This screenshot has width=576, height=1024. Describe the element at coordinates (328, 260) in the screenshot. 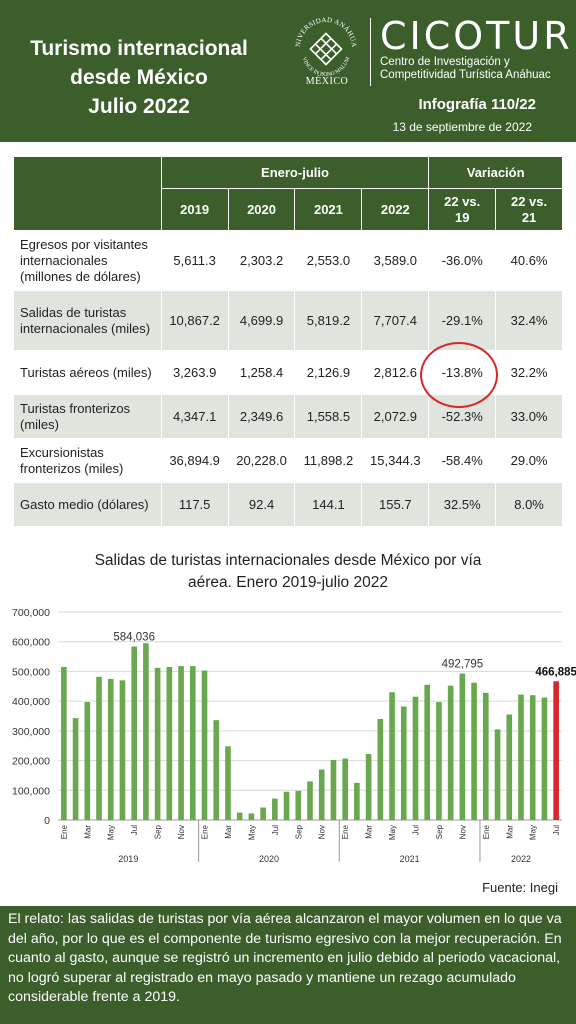

I see `table-cell: 2,553.0` at that location.